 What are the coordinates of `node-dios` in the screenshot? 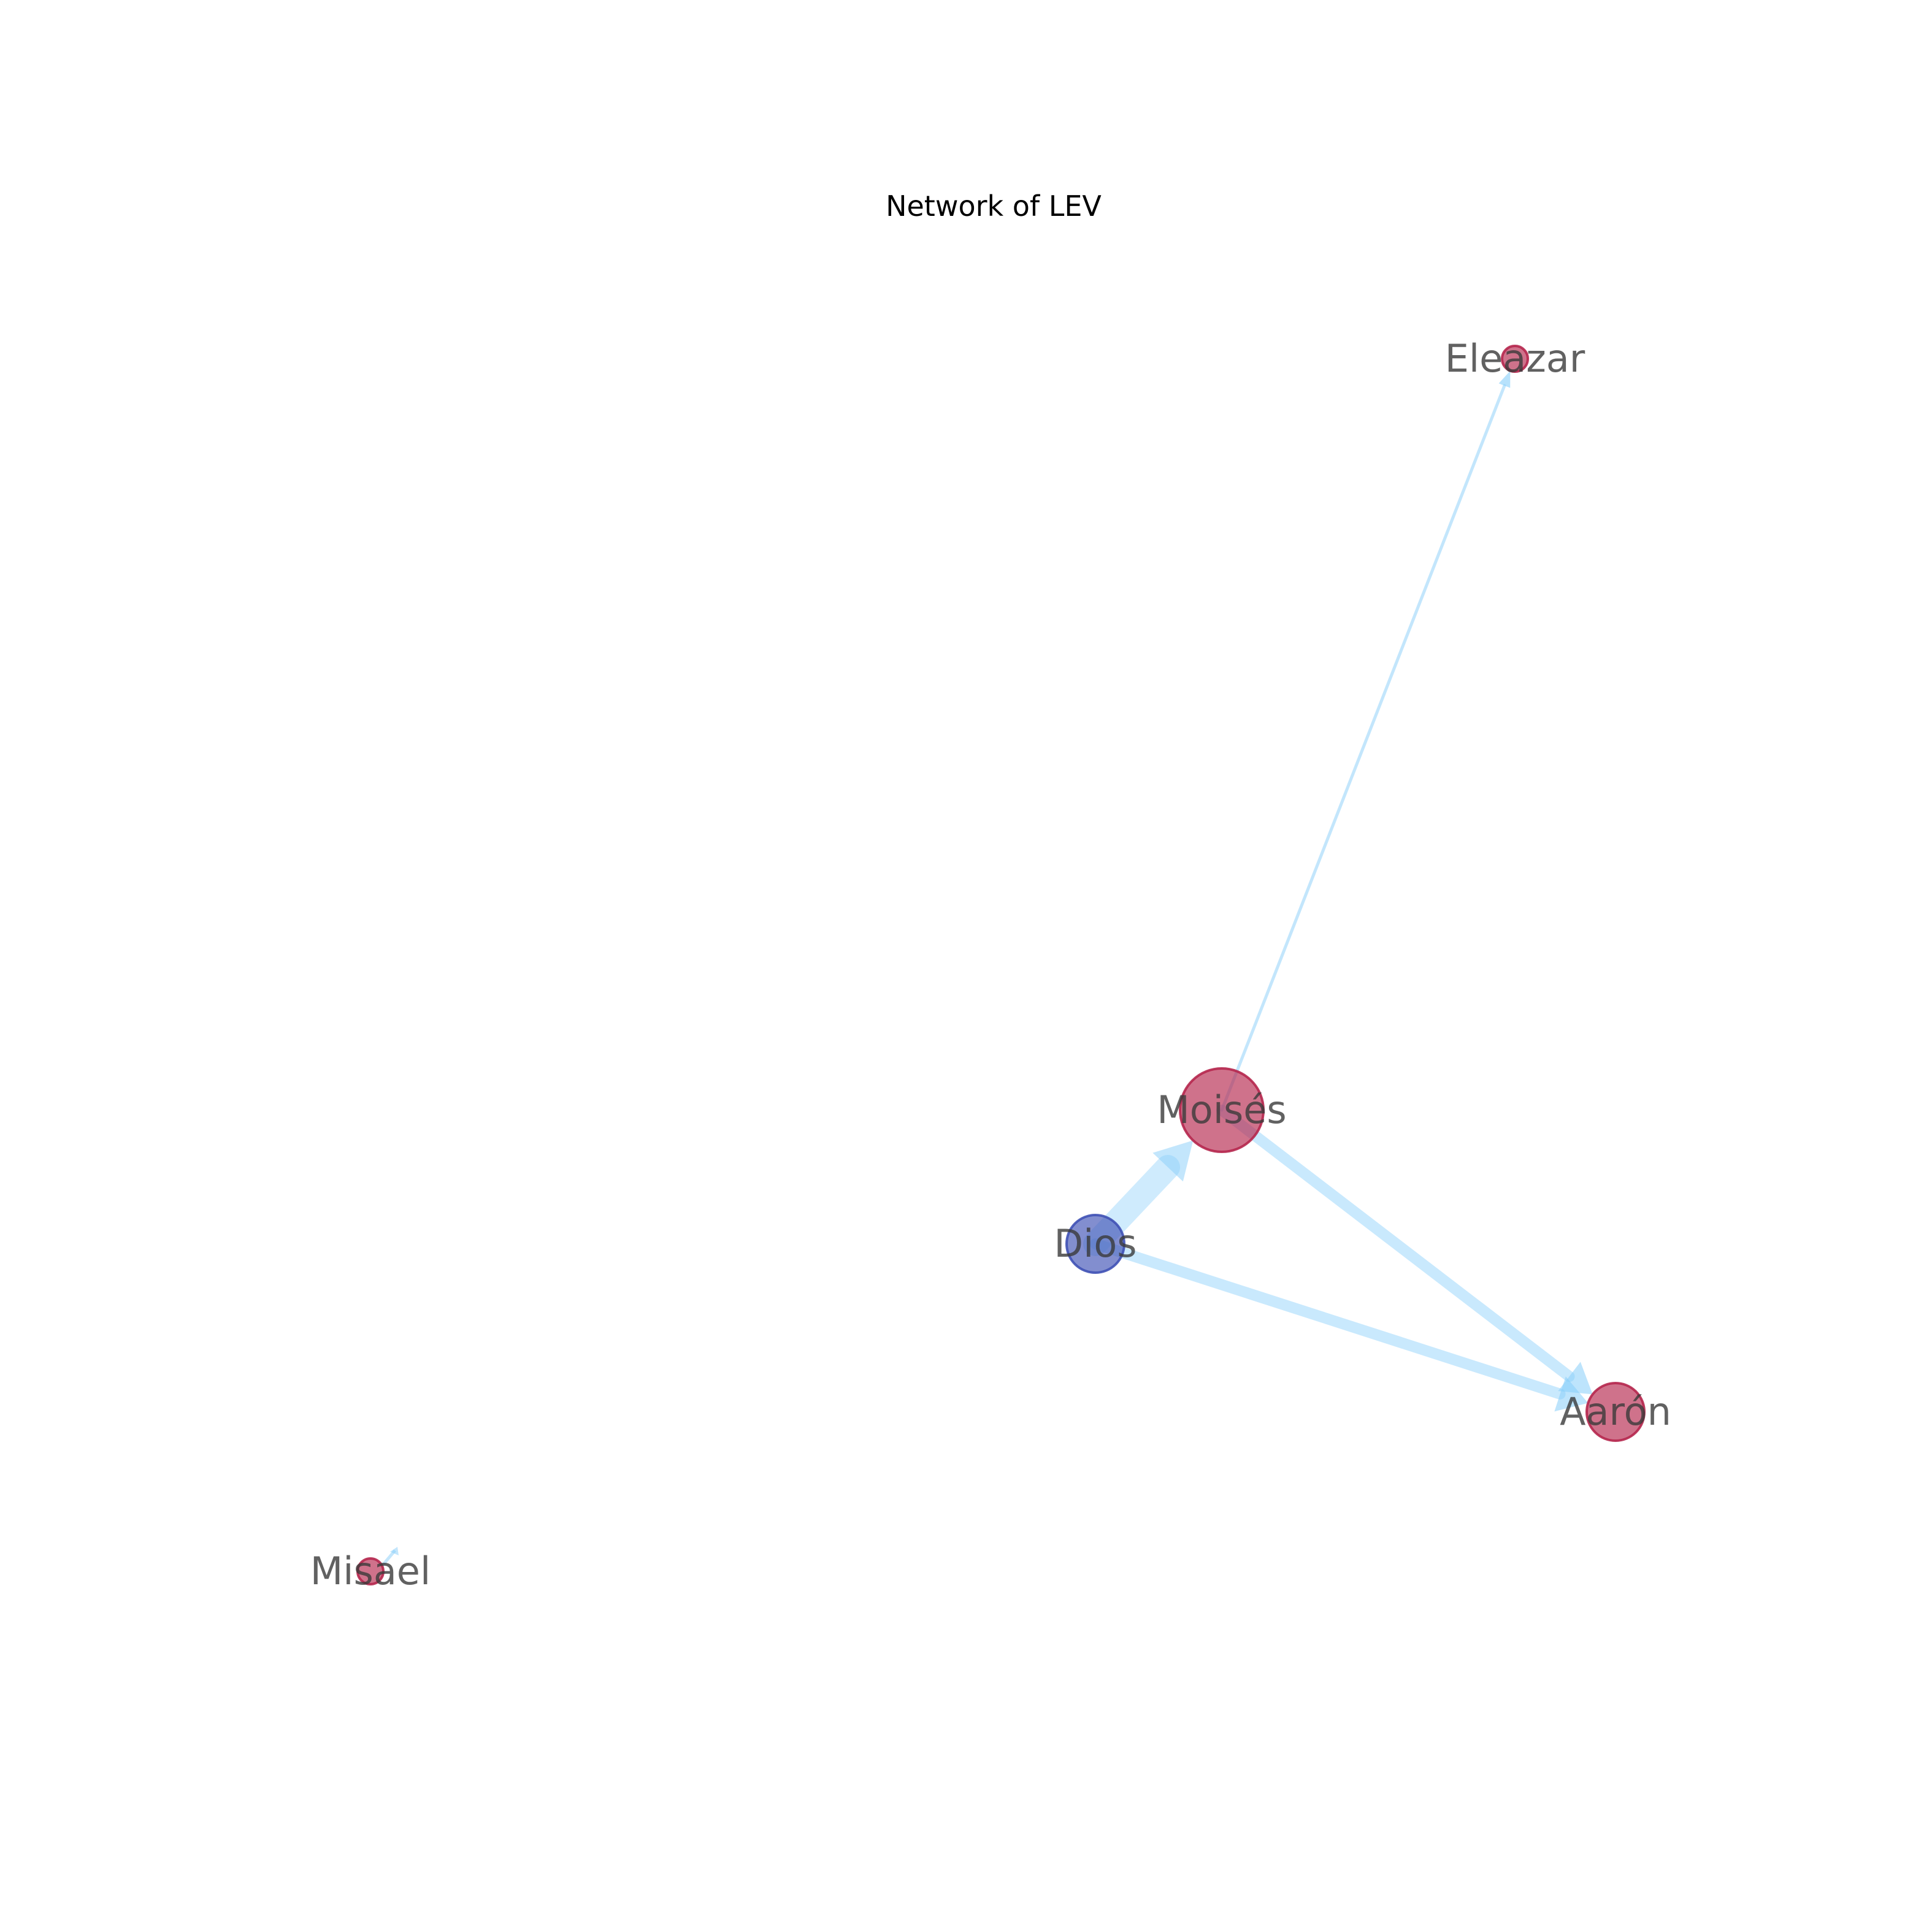 It's located at (1095, 1244).